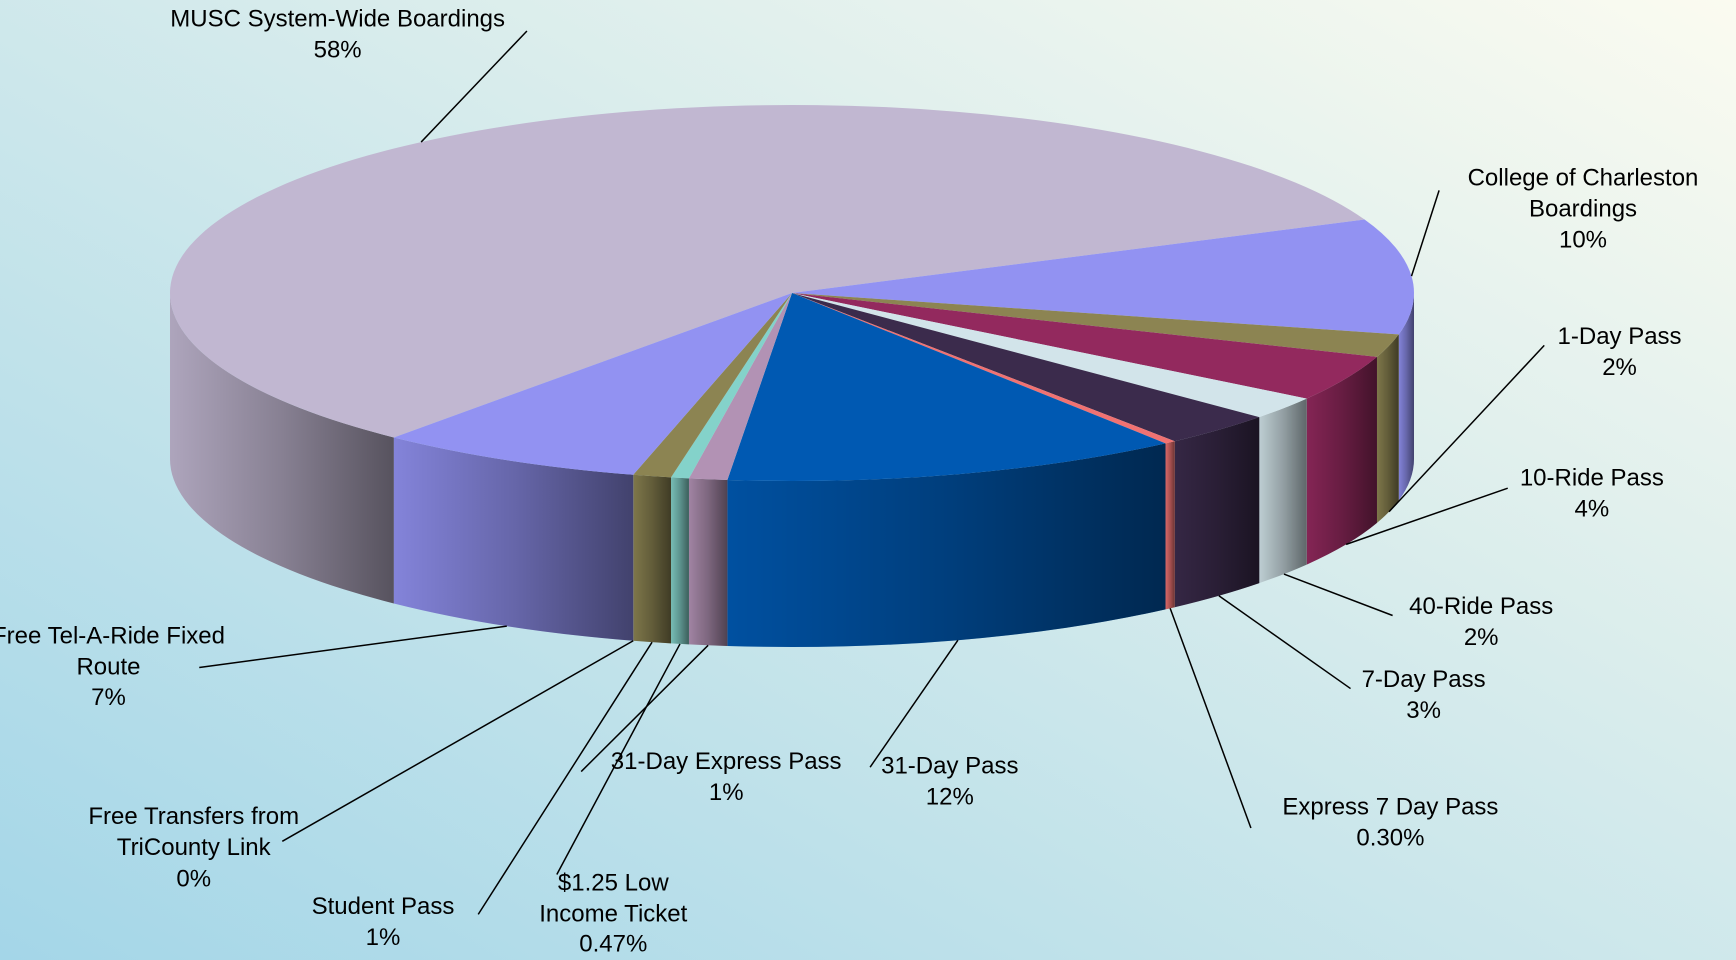 The width and height of the screenshot is (1736, 960). What do you see at coordinates (613, 944) in the screenshot?
I see `data-label-value: 0.47%` at bounding box center [613, 944].